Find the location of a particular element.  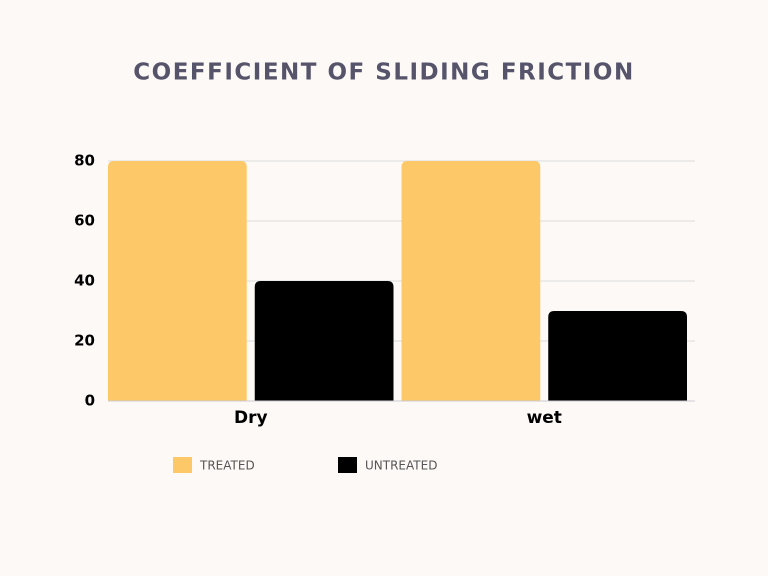

y-tick-label: 60 is located at coordinates (84, 221).